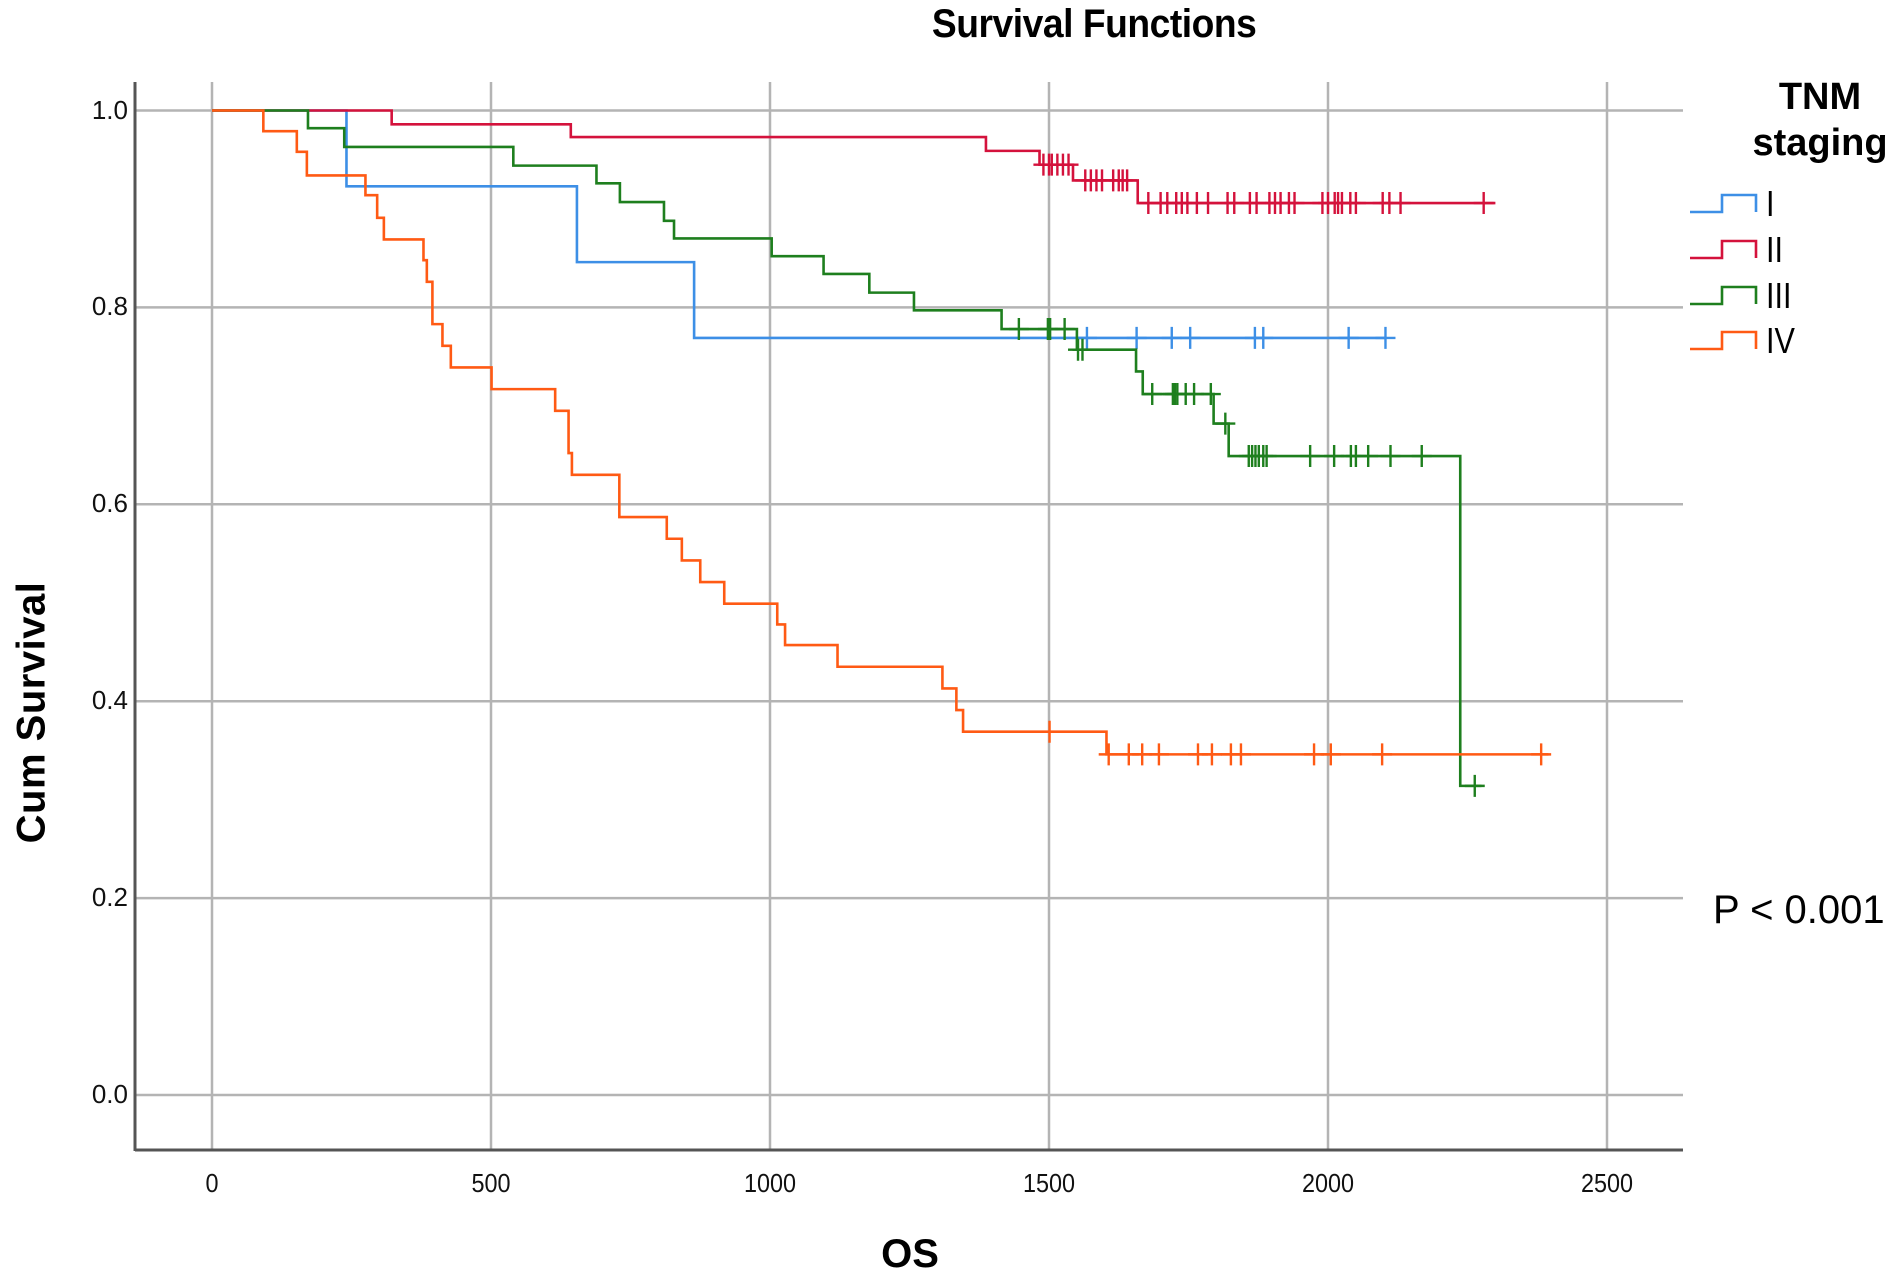 Image resolution: width=1900 pixels, height=1279 pixels. I want to click on legend-label: I, so click(1770, 203).